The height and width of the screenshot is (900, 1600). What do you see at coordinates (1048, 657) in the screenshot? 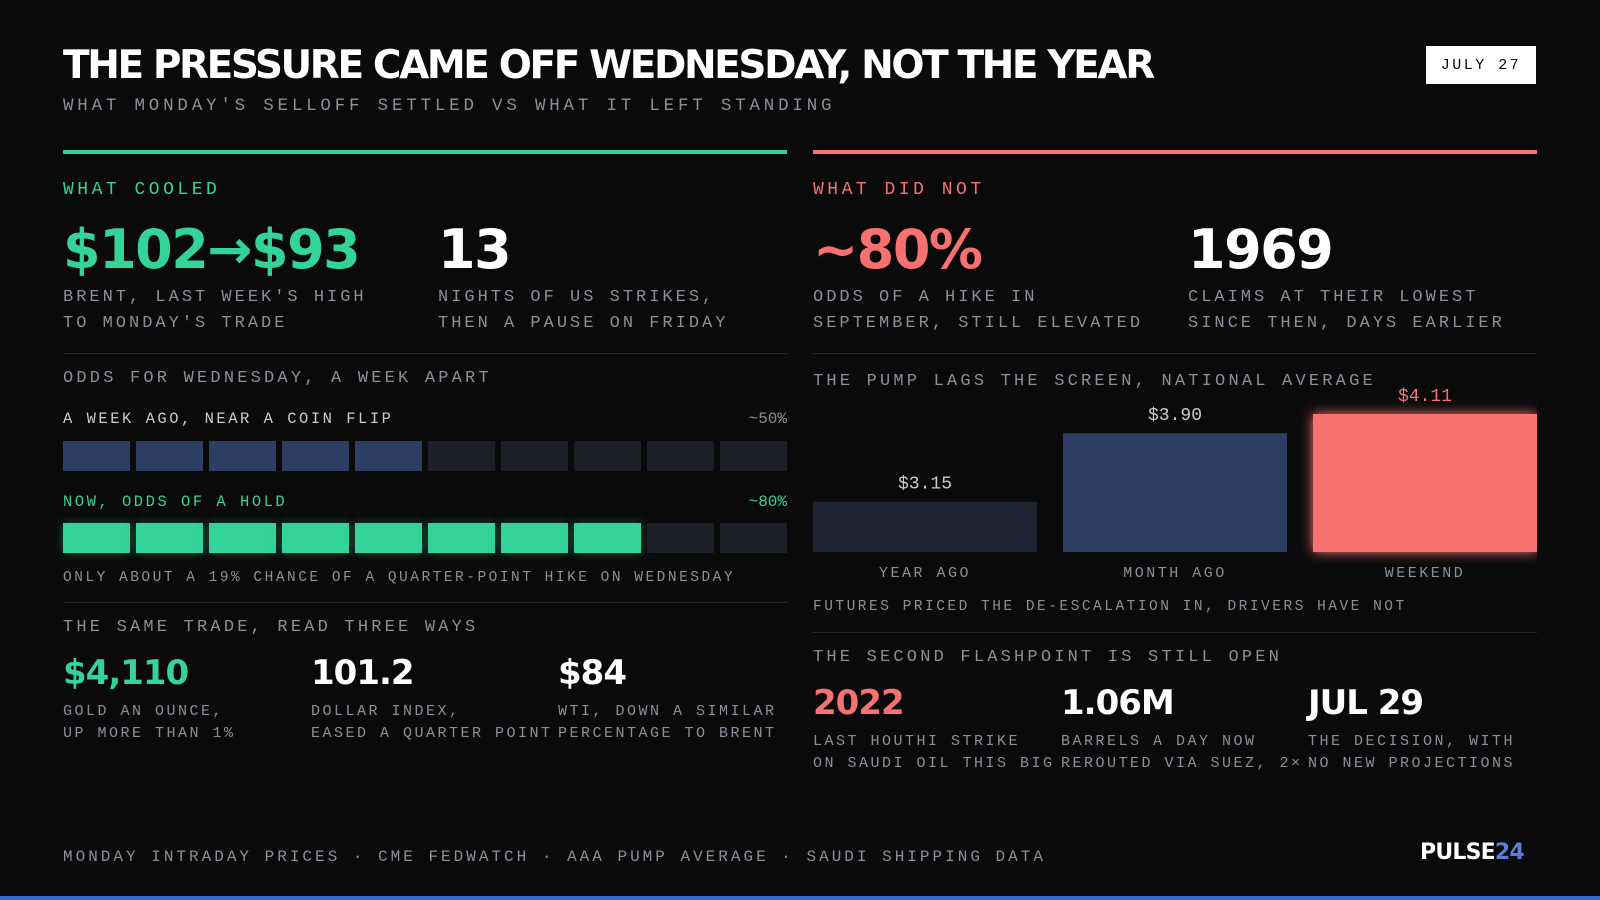
I see `flashpoint-heading: THE SECOND FLASHPOINT IS STILL OPEN` at bounding box center [1048, 657].